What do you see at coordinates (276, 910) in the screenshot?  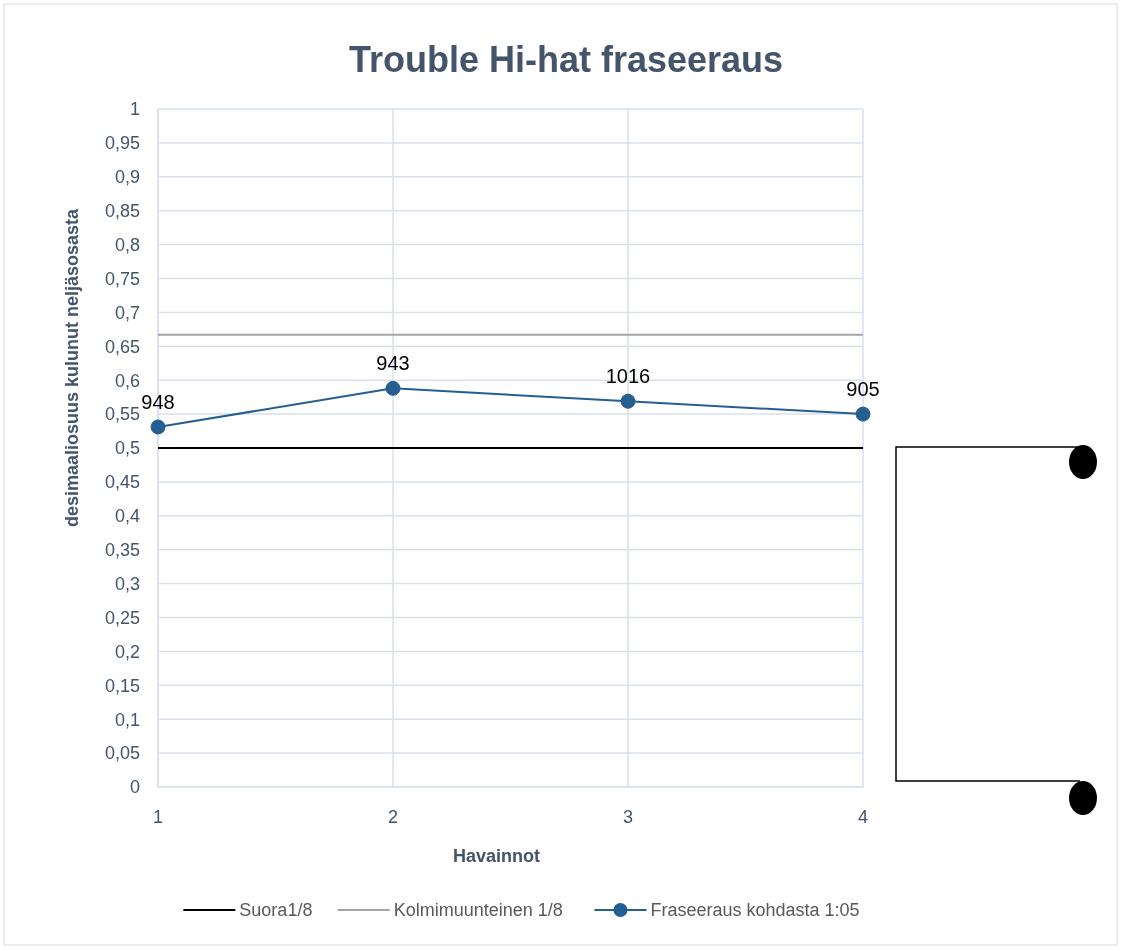 I see `legend-label: Suora1/8` at bounding box center [276, 910].